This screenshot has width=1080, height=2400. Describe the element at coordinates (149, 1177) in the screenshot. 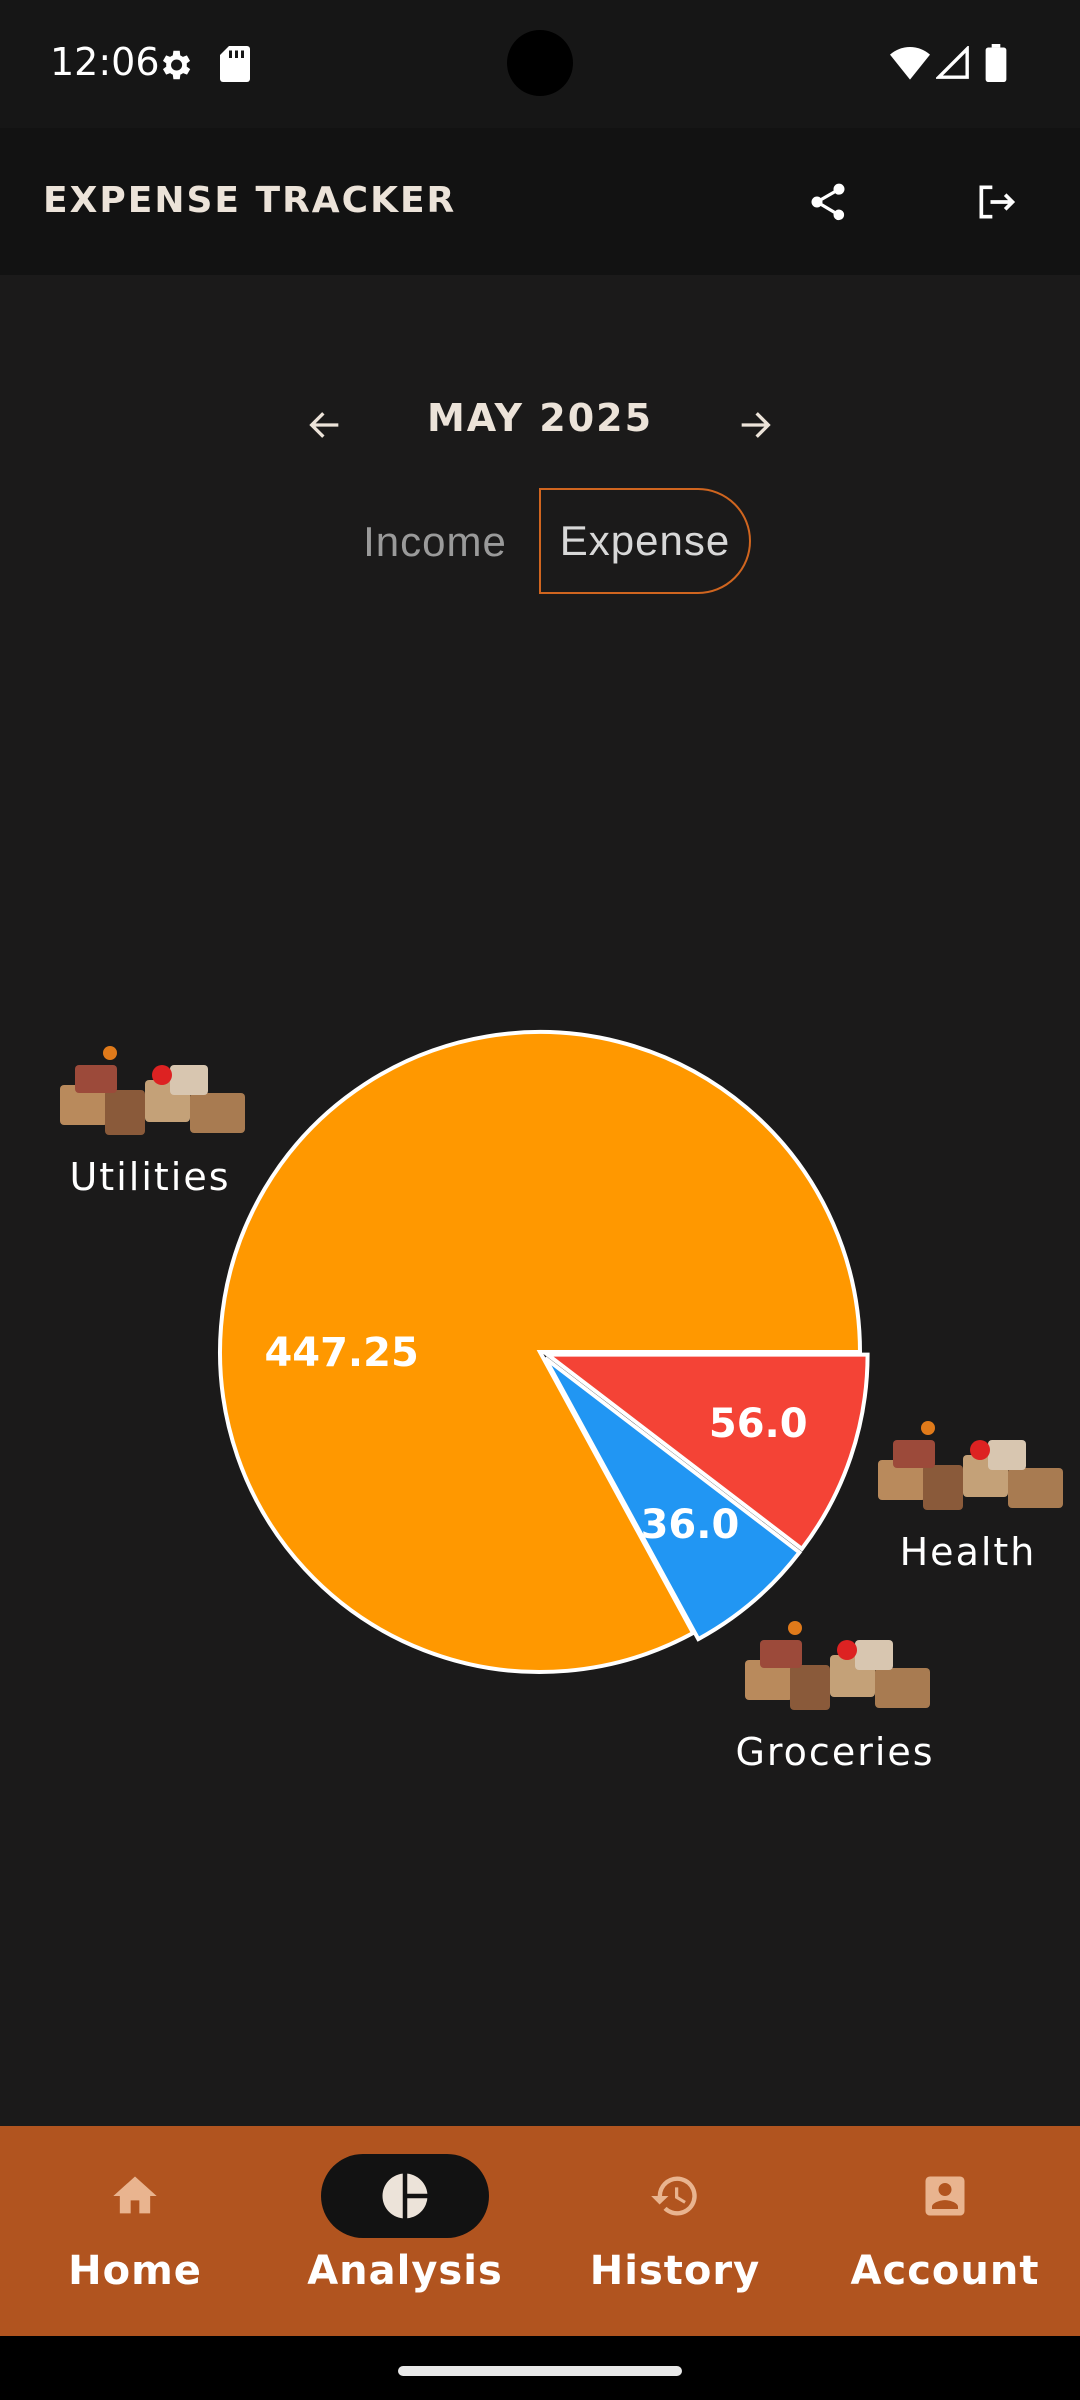

I see `category-label-utilities: Utilities` at that location.